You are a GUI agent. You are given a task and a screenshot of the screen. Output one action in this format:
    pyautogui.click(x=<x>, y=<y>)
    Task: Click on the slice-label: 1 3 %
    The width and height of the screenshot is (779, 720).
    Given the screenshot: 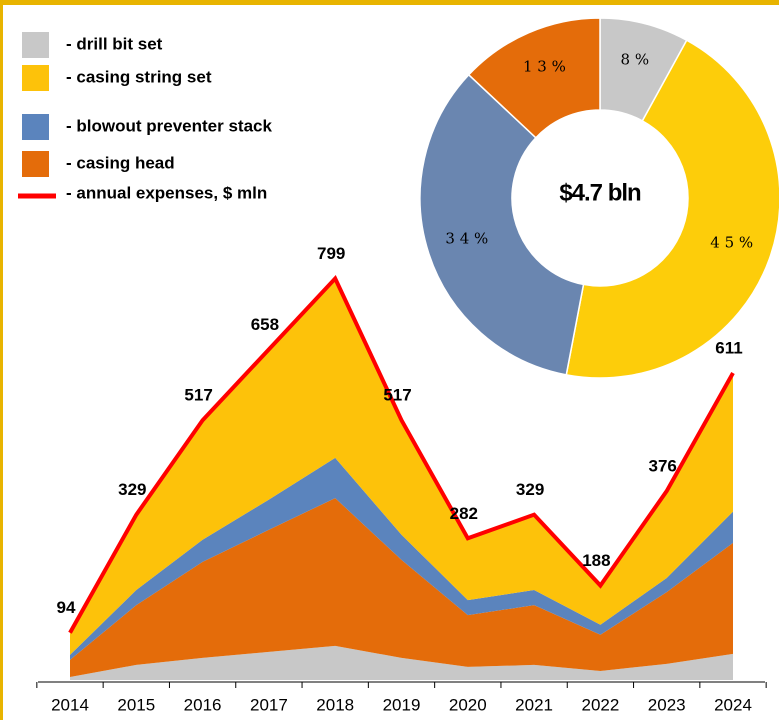 What is the action you would take?
    pyautogui.click(x=544, y=67)
    